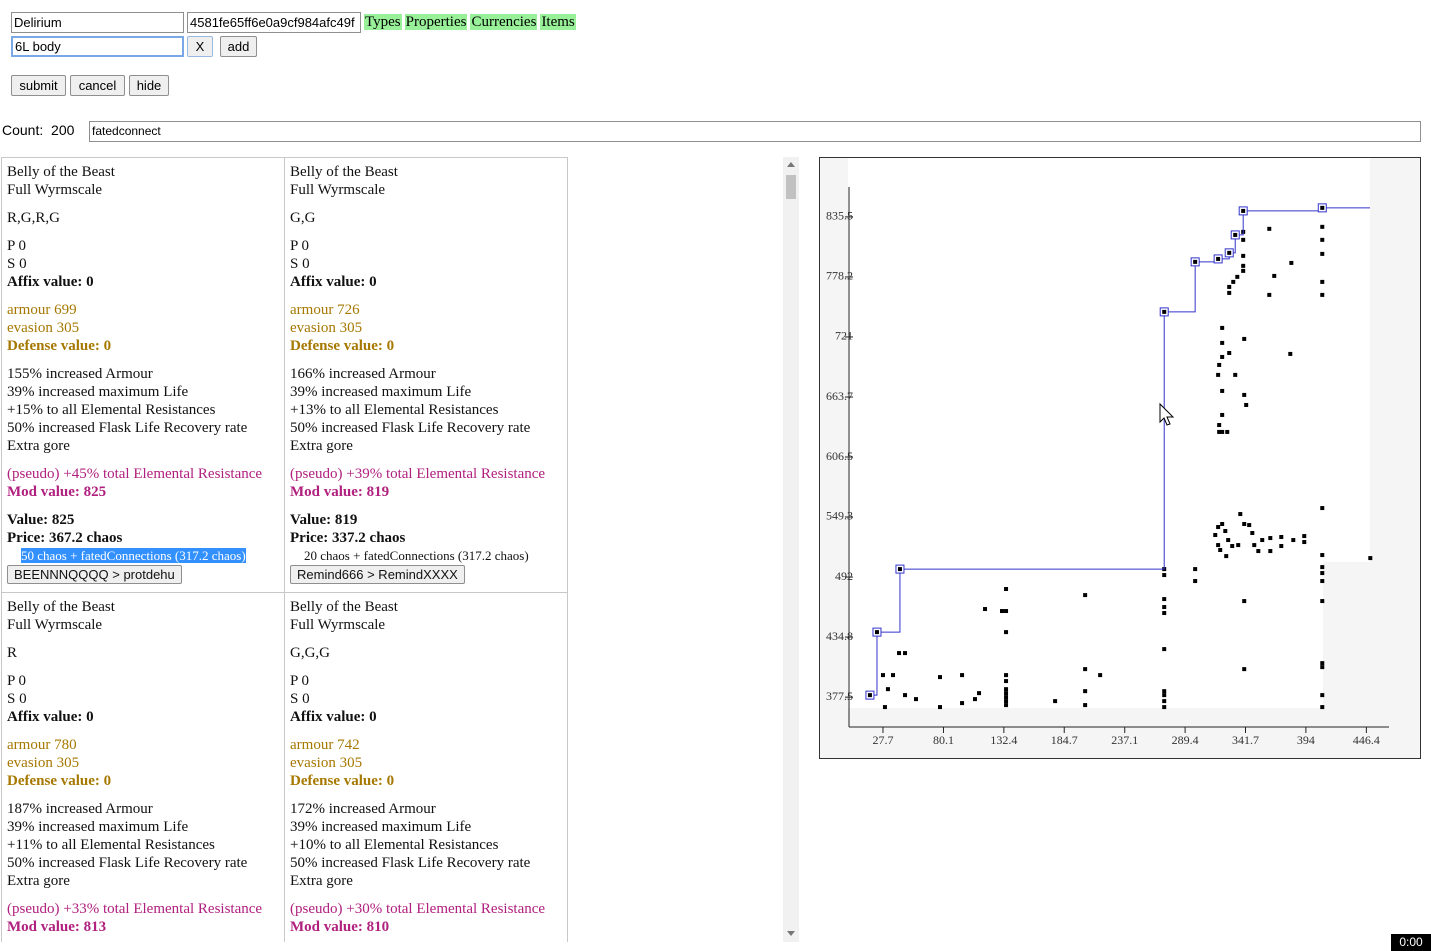  What do you see at coordinates (410, 863) in the screenshot?
I see `item-mod: 50% increased Flask Life Recovery rate` at bounding box center [410, 863].